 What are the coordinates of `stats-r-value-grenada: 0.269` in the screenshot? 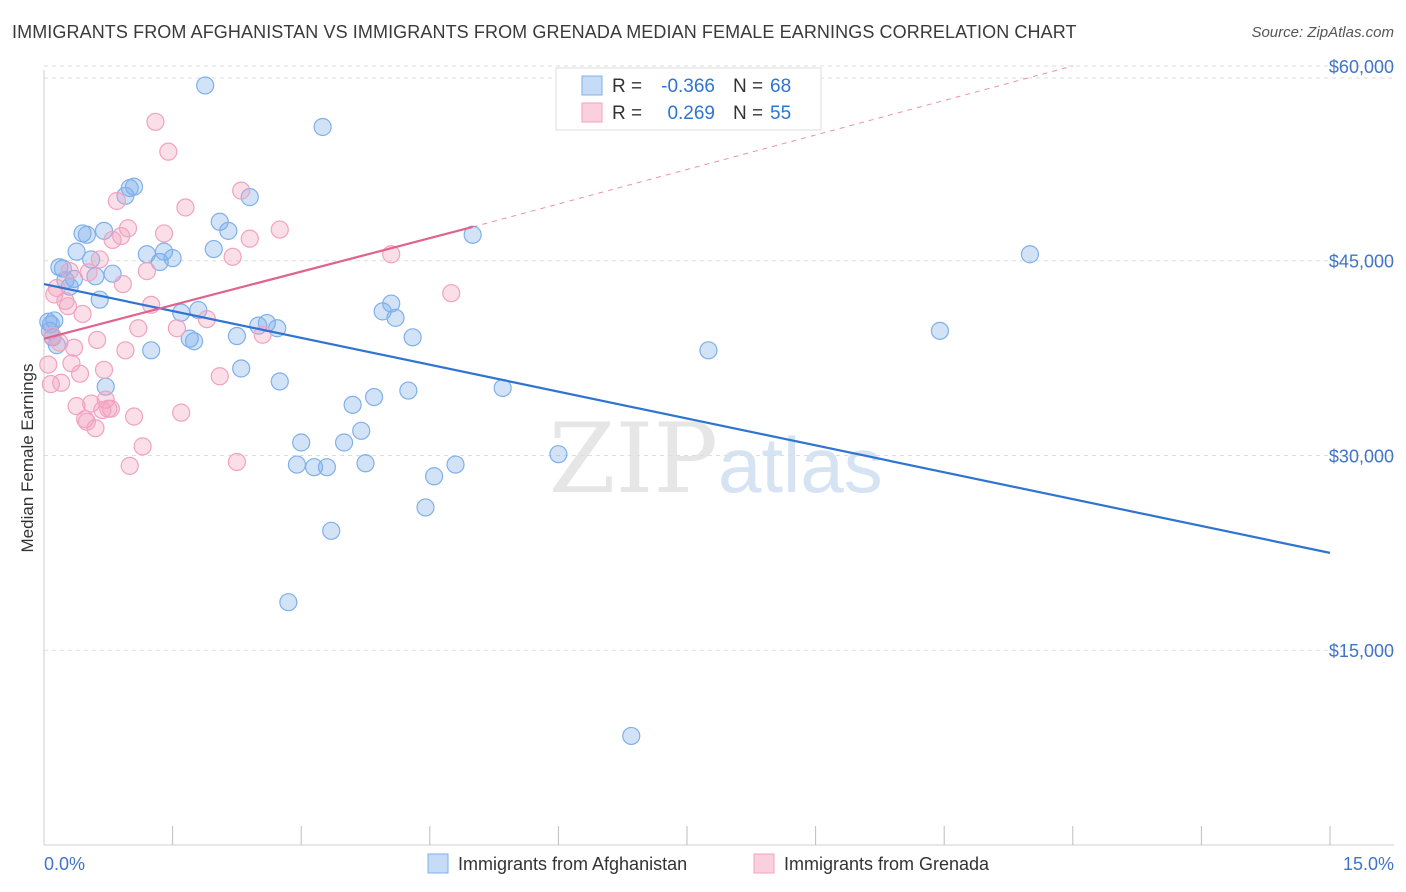 It's located at (691, 113).